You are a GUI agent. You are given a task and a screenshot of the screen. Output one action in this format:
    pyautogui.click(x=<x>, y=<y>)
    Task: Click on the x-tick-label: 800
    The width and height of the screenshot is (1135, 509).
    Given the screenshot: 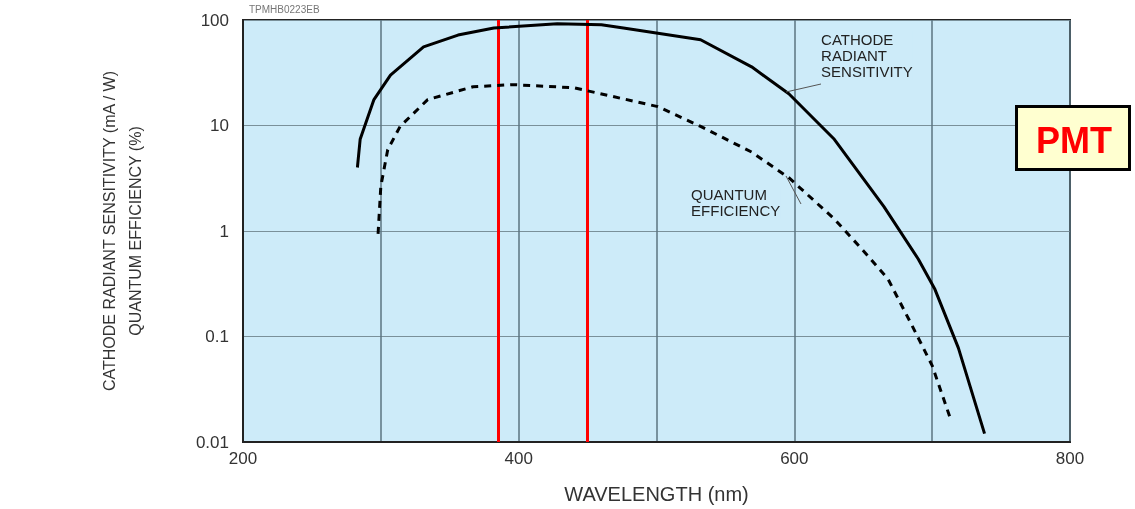 What is the action you would take?
    pyautogui.click(x=1070, y=458)
    